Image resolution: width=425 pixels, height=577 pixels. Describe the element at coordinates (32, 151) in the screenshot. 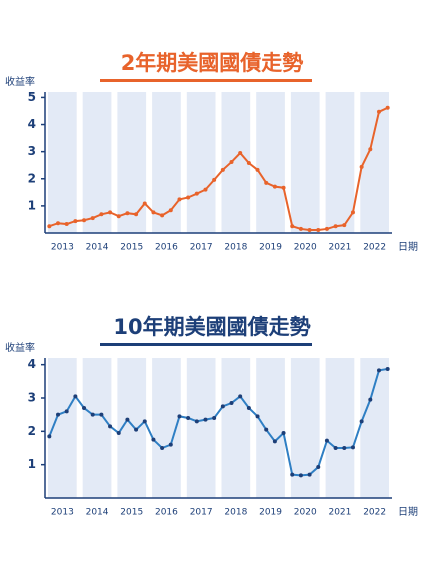

I see `y-tick-label: 3` at that location.